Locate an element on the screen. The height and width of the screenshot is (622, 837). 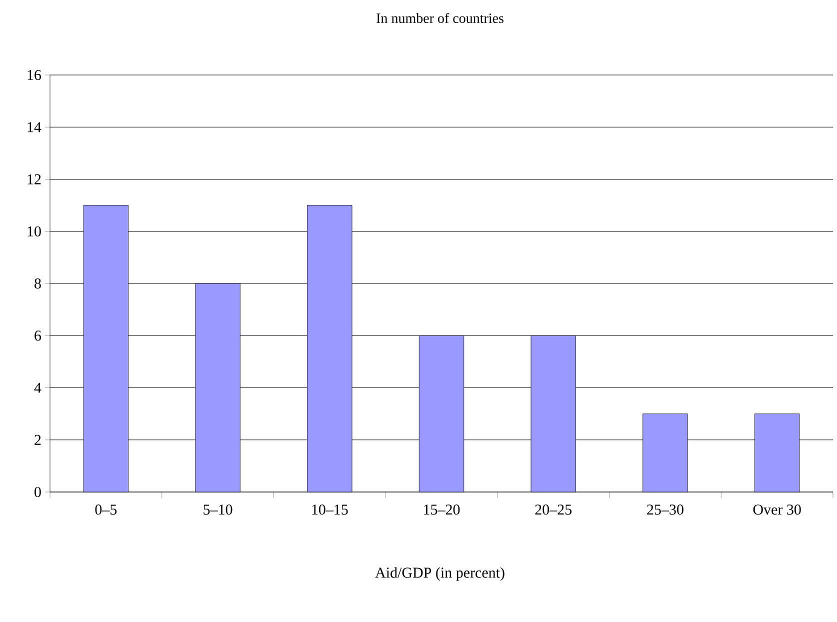
y-tick-label: 0 is located at coordinates (37, 492).